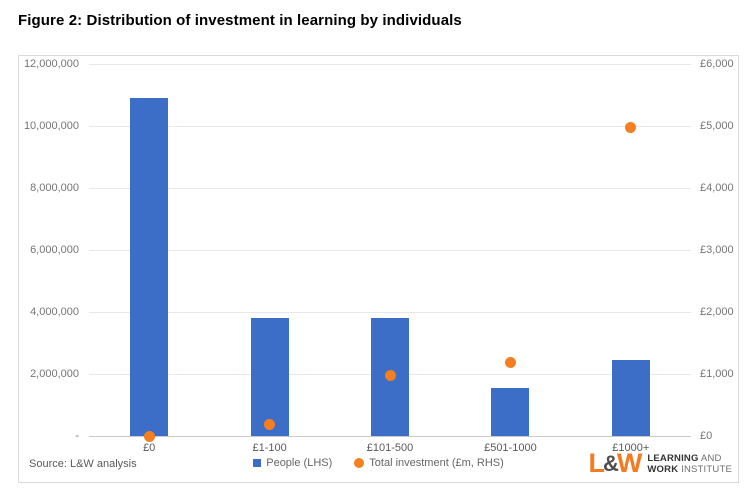 Image resolution: width=750 pixels, height=490 pixels. I want to click on investment-dot-£1-100, so click(270, 424).